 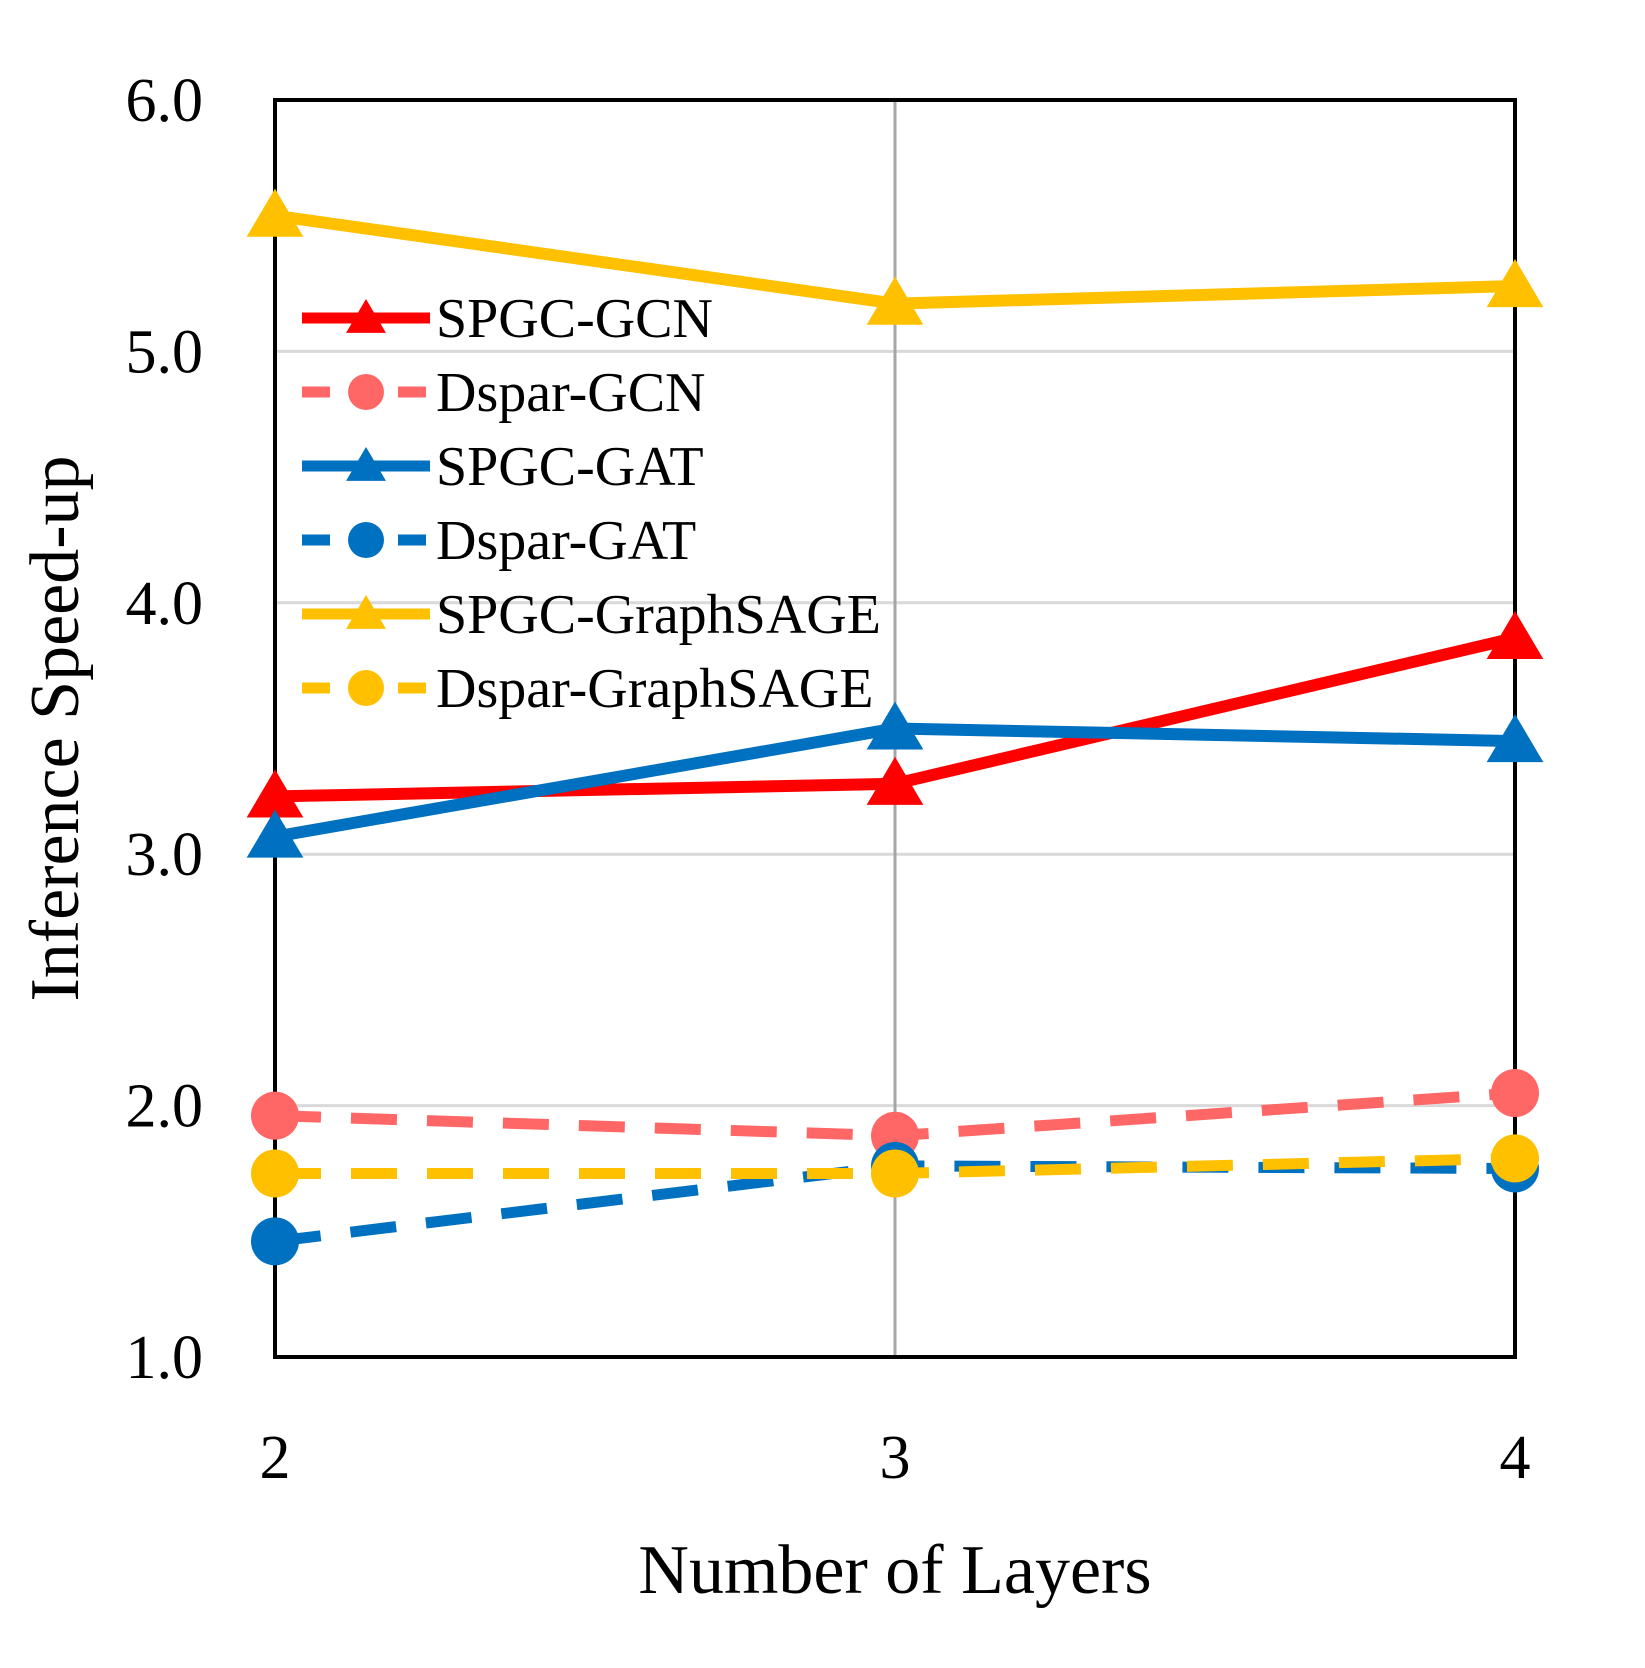 What do you see at coordinates (895, 256) in the screenshot?
I see `series-spgc-graphsage` at bounding box center [895, 256].